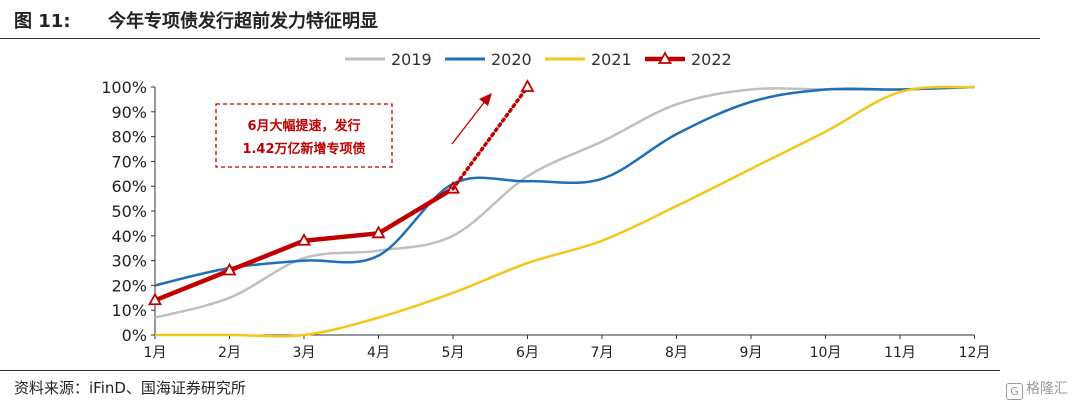 The width and height of the screenshot is (1080, 405). I want to click on legend-label-2020: 2020, so click(511, 59).